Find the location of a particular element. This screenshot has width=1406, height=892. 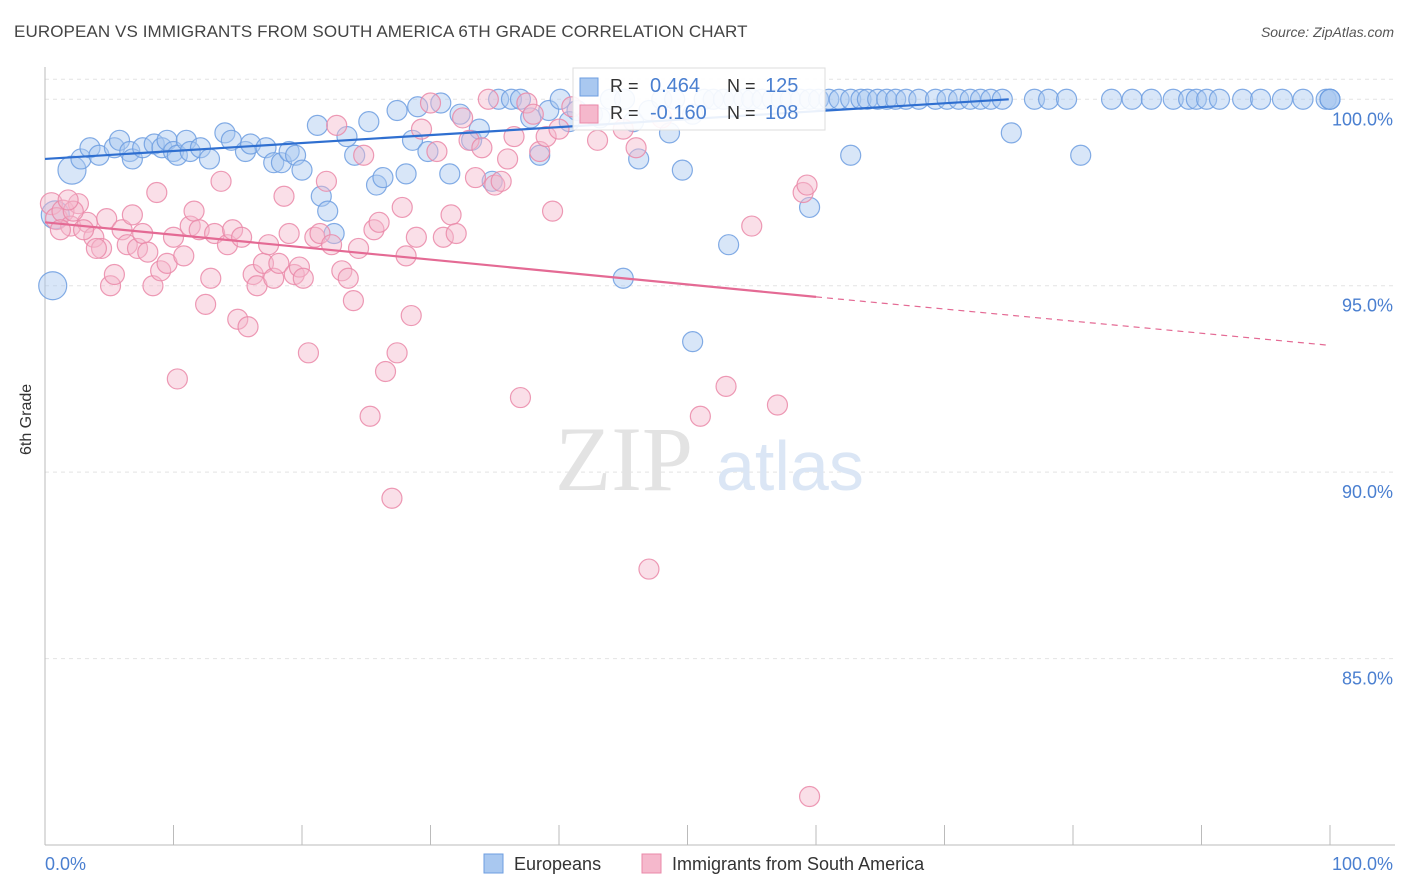

source-label: Source: ZipAtlas.com is located at coordinates (1327, 32).